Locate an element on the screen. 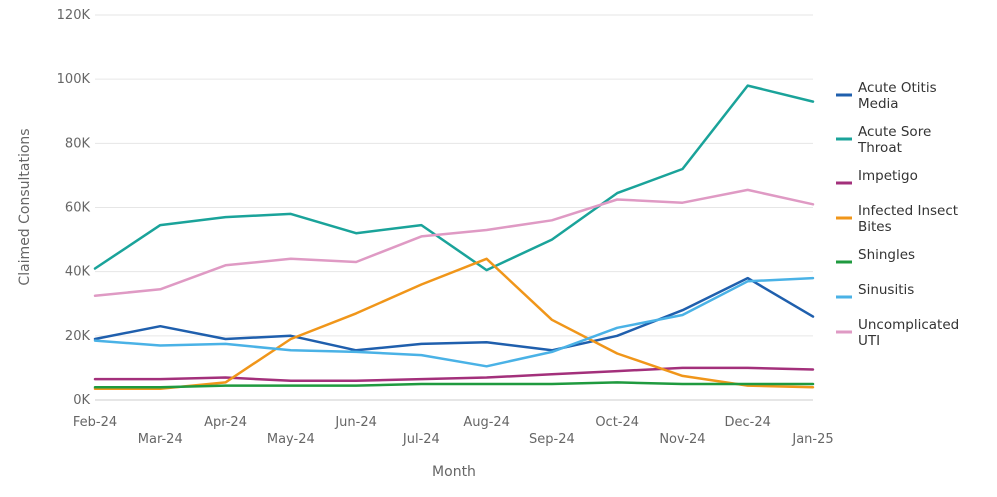  legend-label: Infected Insect Bites is located at coordinates (908, 219).